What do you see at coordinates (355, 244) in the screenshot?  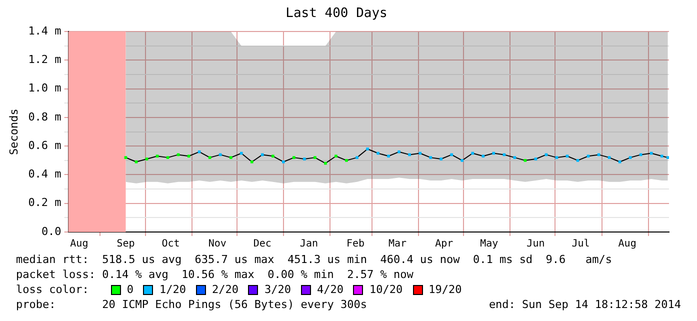 I see `x-tick-label: Feb` at bounding box center [355, 244].